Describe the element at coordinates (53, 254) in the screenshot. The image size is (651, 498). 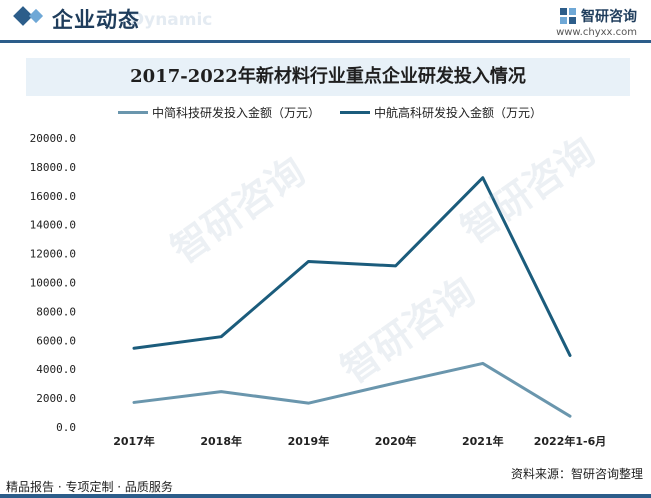
I see `y-tick-label: 12000.0` at that location.